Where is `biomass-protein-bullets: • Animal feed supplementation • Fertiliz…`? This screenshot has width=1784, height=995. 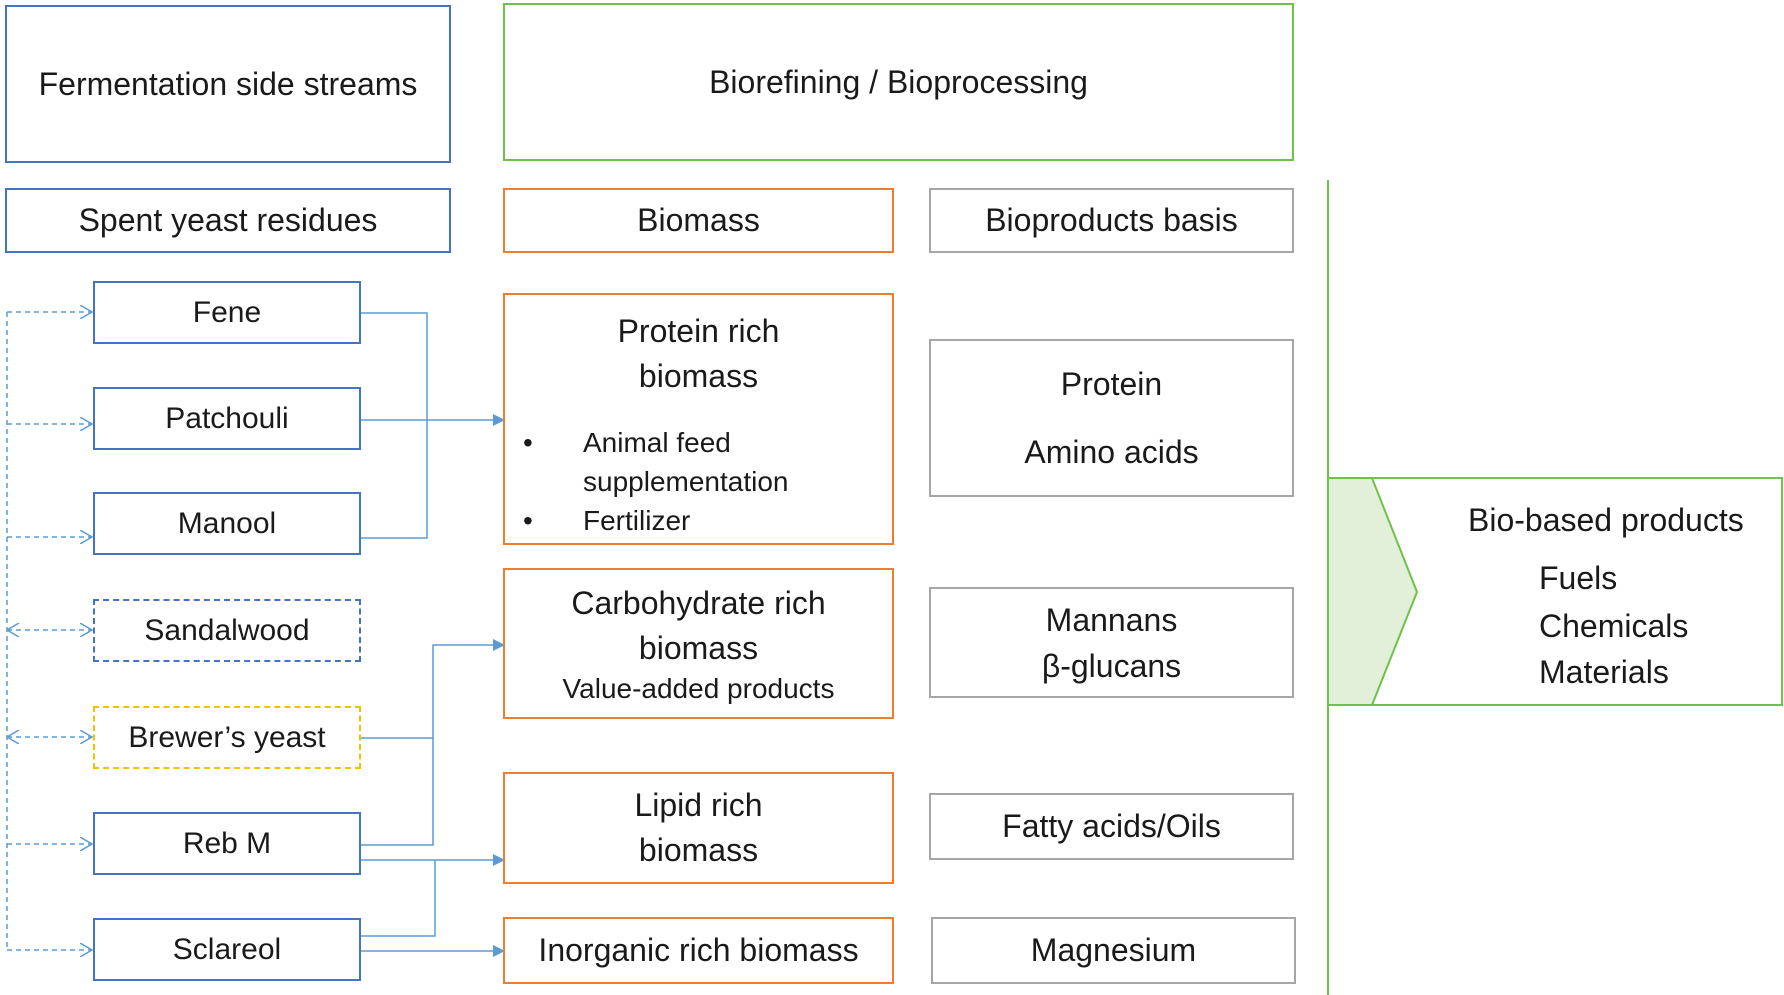 biomass-protein-bullets: • Animal feed supplementation • Fertiliz… is located at coordinates (698, 481).